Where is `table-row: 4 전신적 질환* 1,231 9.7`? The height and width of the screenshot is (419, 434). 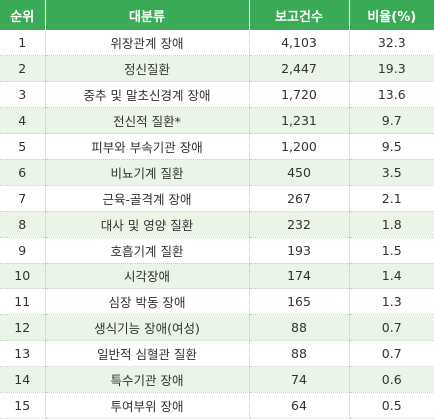
table-row: 4 전신적 질환* 1,231 9.7 is located at coordinates (217, 121).